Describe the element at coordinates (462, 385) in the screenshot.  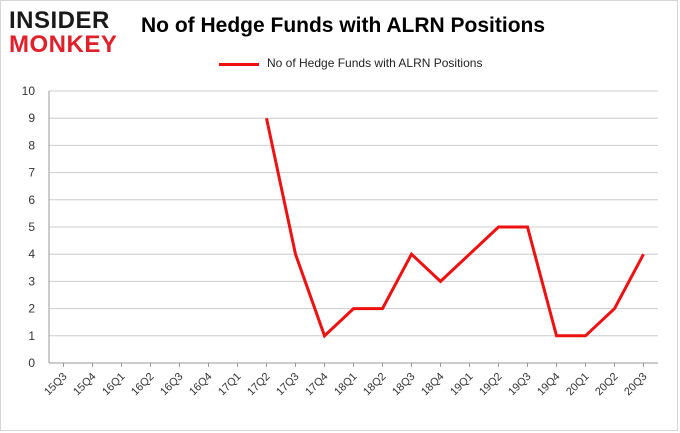
I see `x-tick-label: 19Q1` at that location.